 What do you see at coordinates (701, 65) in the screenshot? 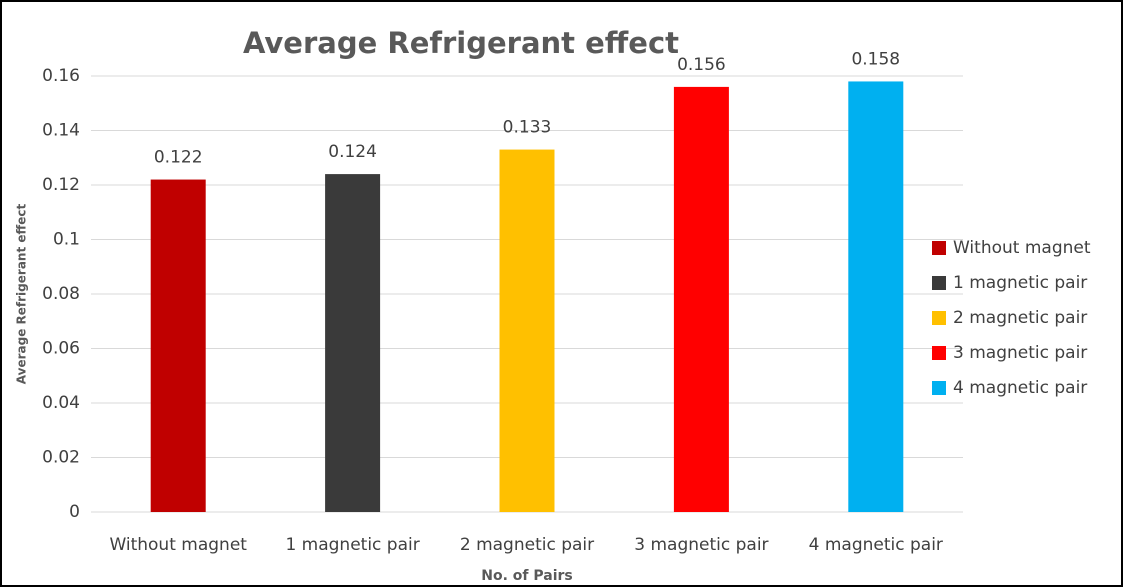
I see `value-label: 0.156` at bounding box center [701, 65].